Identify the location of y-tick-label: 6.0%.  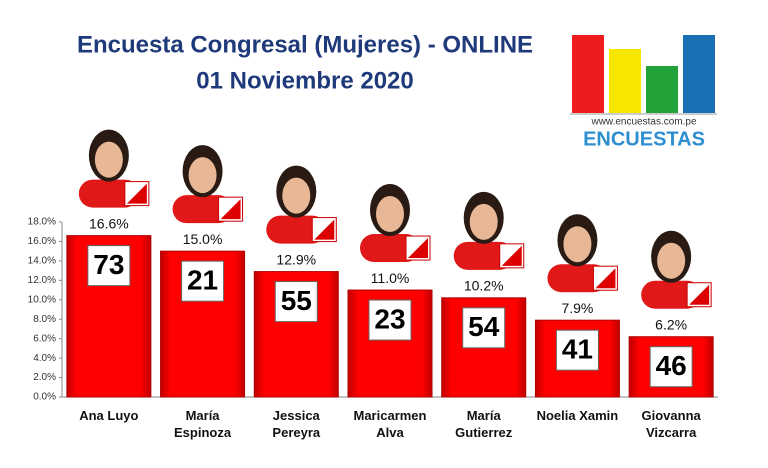
(44, 338).